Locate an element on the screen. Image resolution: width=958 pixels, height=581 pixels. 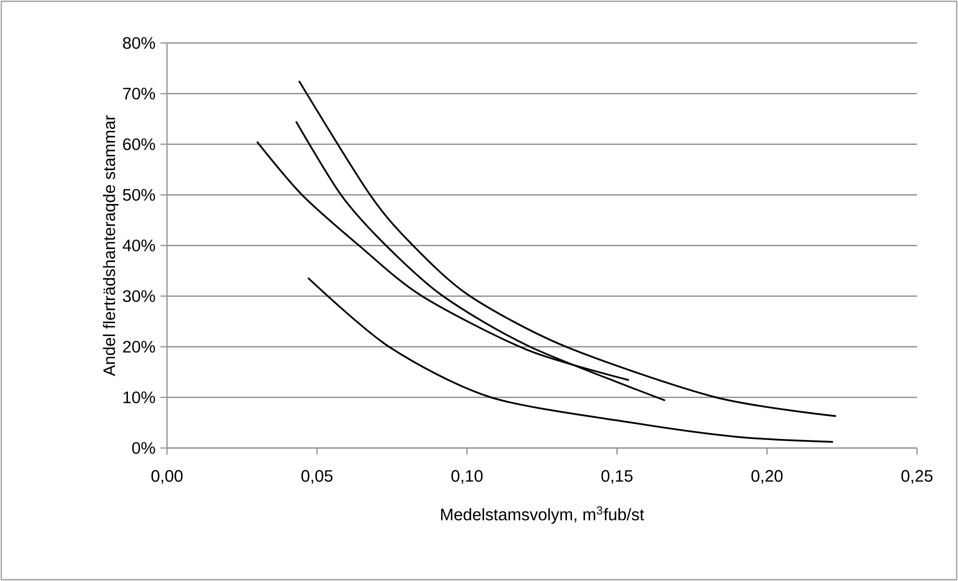
x-tick-label: 0,20 is located at coordinates (767, 477).